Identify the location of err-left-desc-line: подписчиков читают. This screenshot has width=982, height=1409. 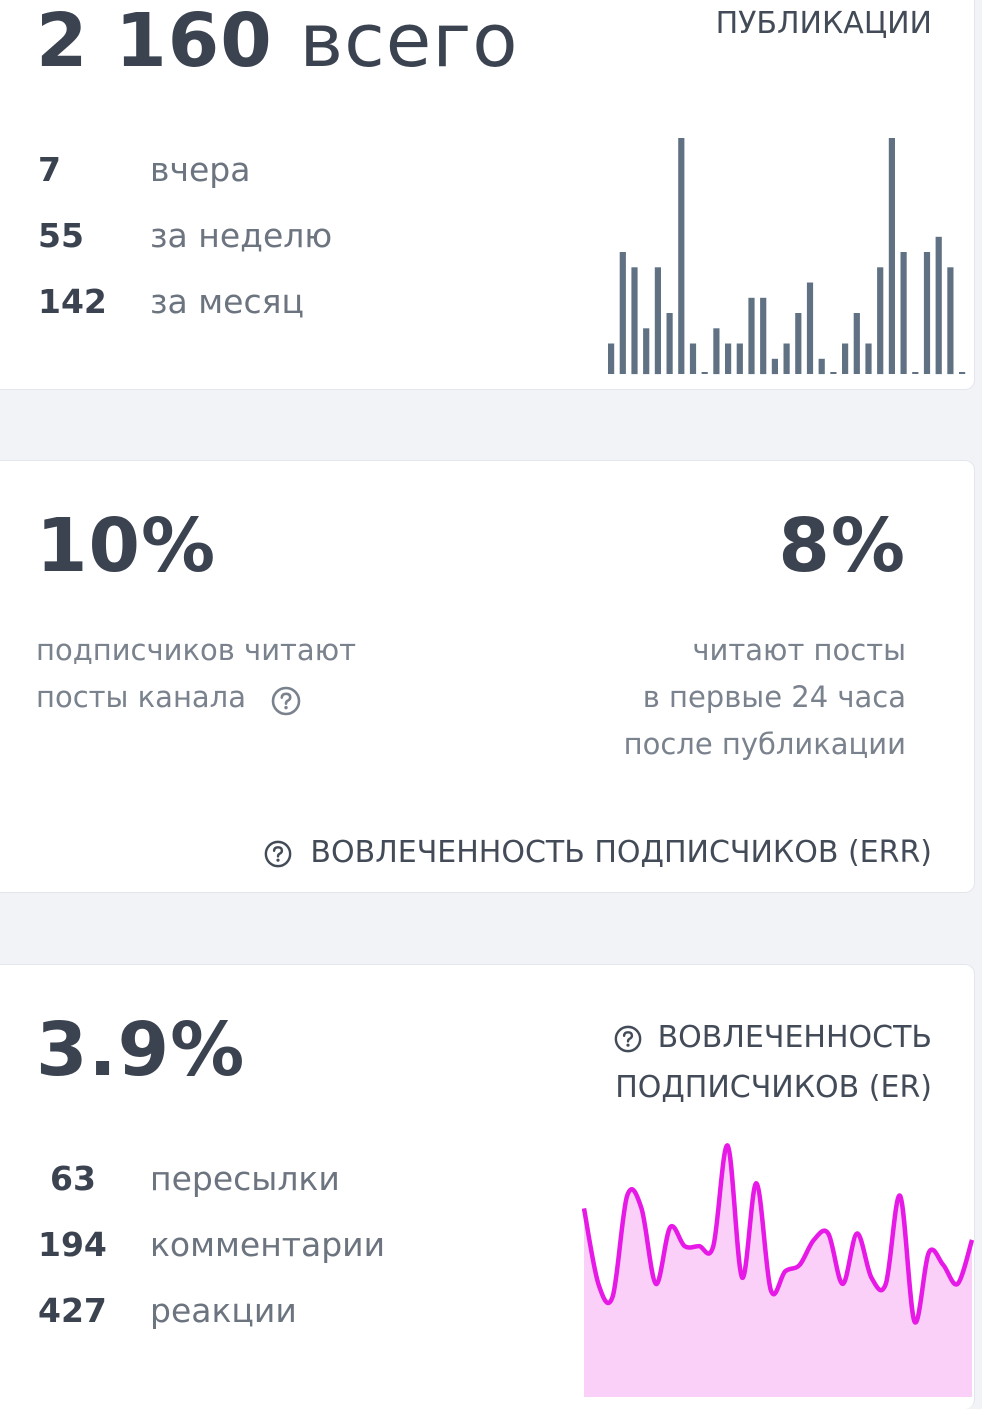
(196, 650).